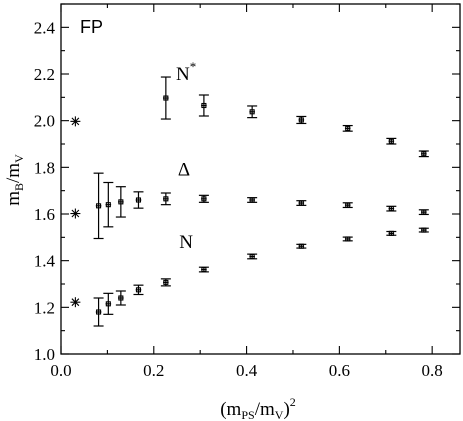 The height and width of the screenshot is (421, 463). I want to click on series-label: Δ, so click(184, 170).